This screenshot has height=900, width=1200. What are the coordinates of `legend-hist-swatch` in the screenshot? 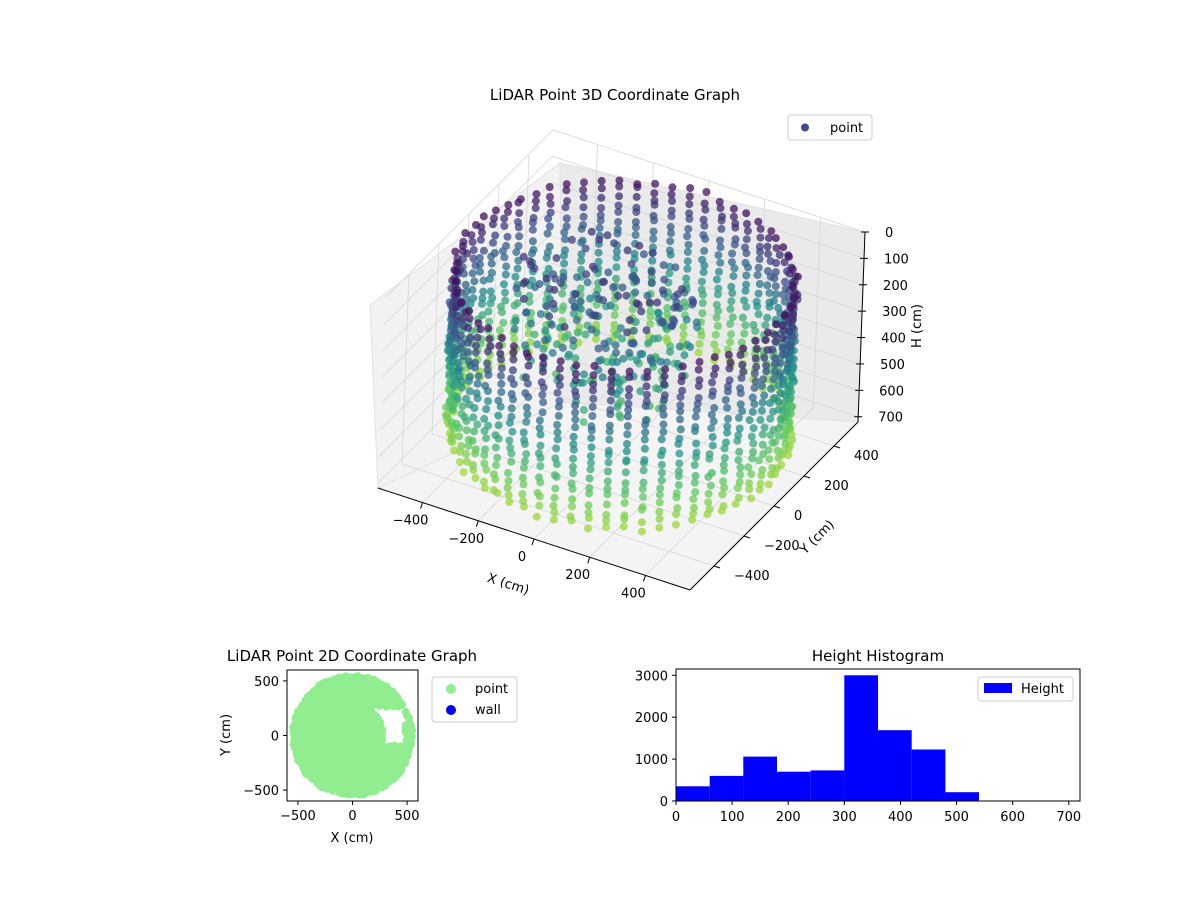 It's located at (998, 688).